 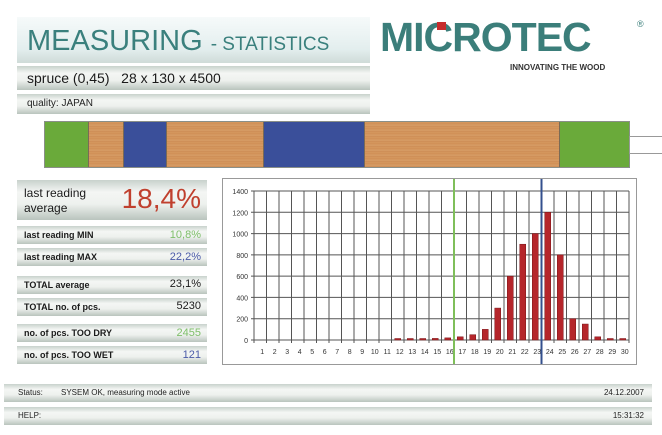 I want to click on wood-spec: spruce (0,45) 28 x 130 x 4500, so click(x=124, y=78).